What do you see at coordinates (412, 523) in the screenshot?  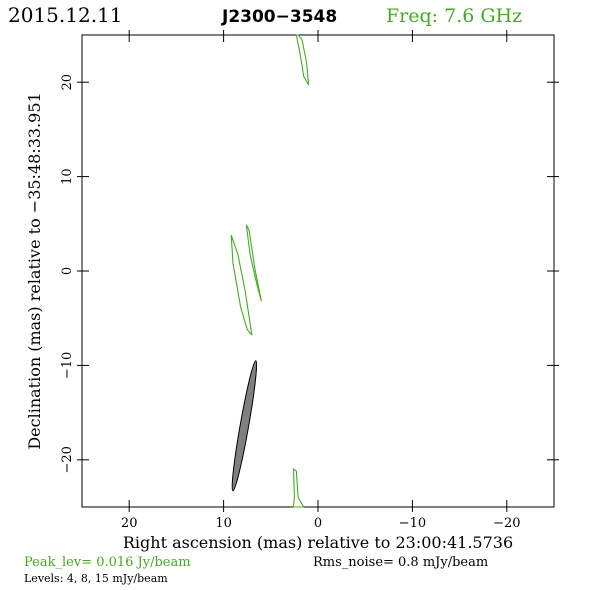 I see `x-tick-label: −10` at bounding box center [412, 523].